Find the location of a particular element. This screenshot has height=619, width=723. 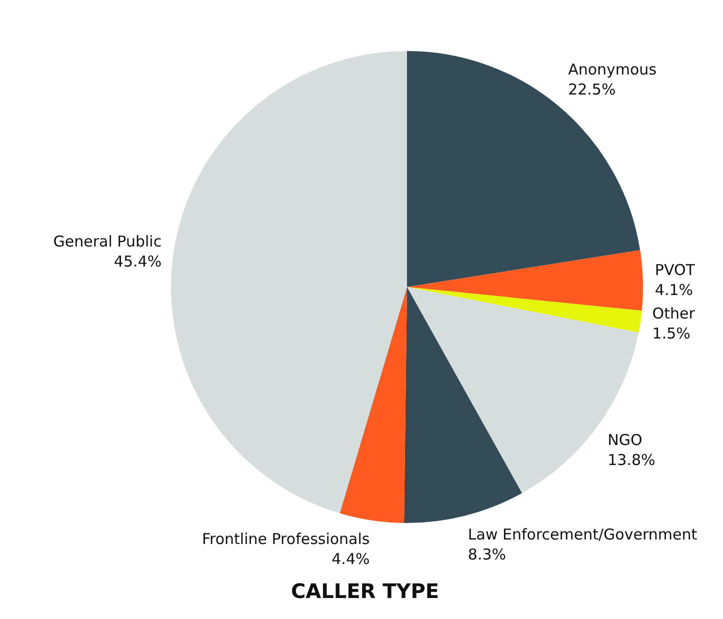

slice-label: Other is located at coordinates (674, 313).